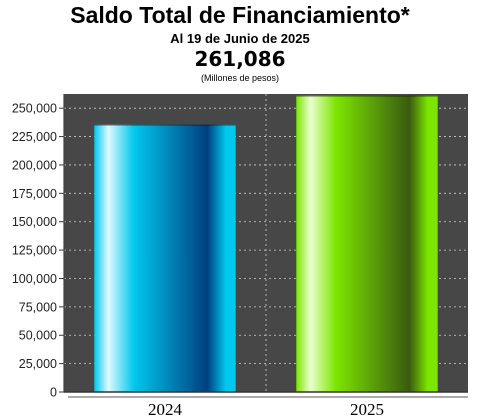 This screenshot has width=480, height=420. Describe the element at coordinates (38, 336) in the screenshot. I see `y-tick-label: 50,000` at that location.